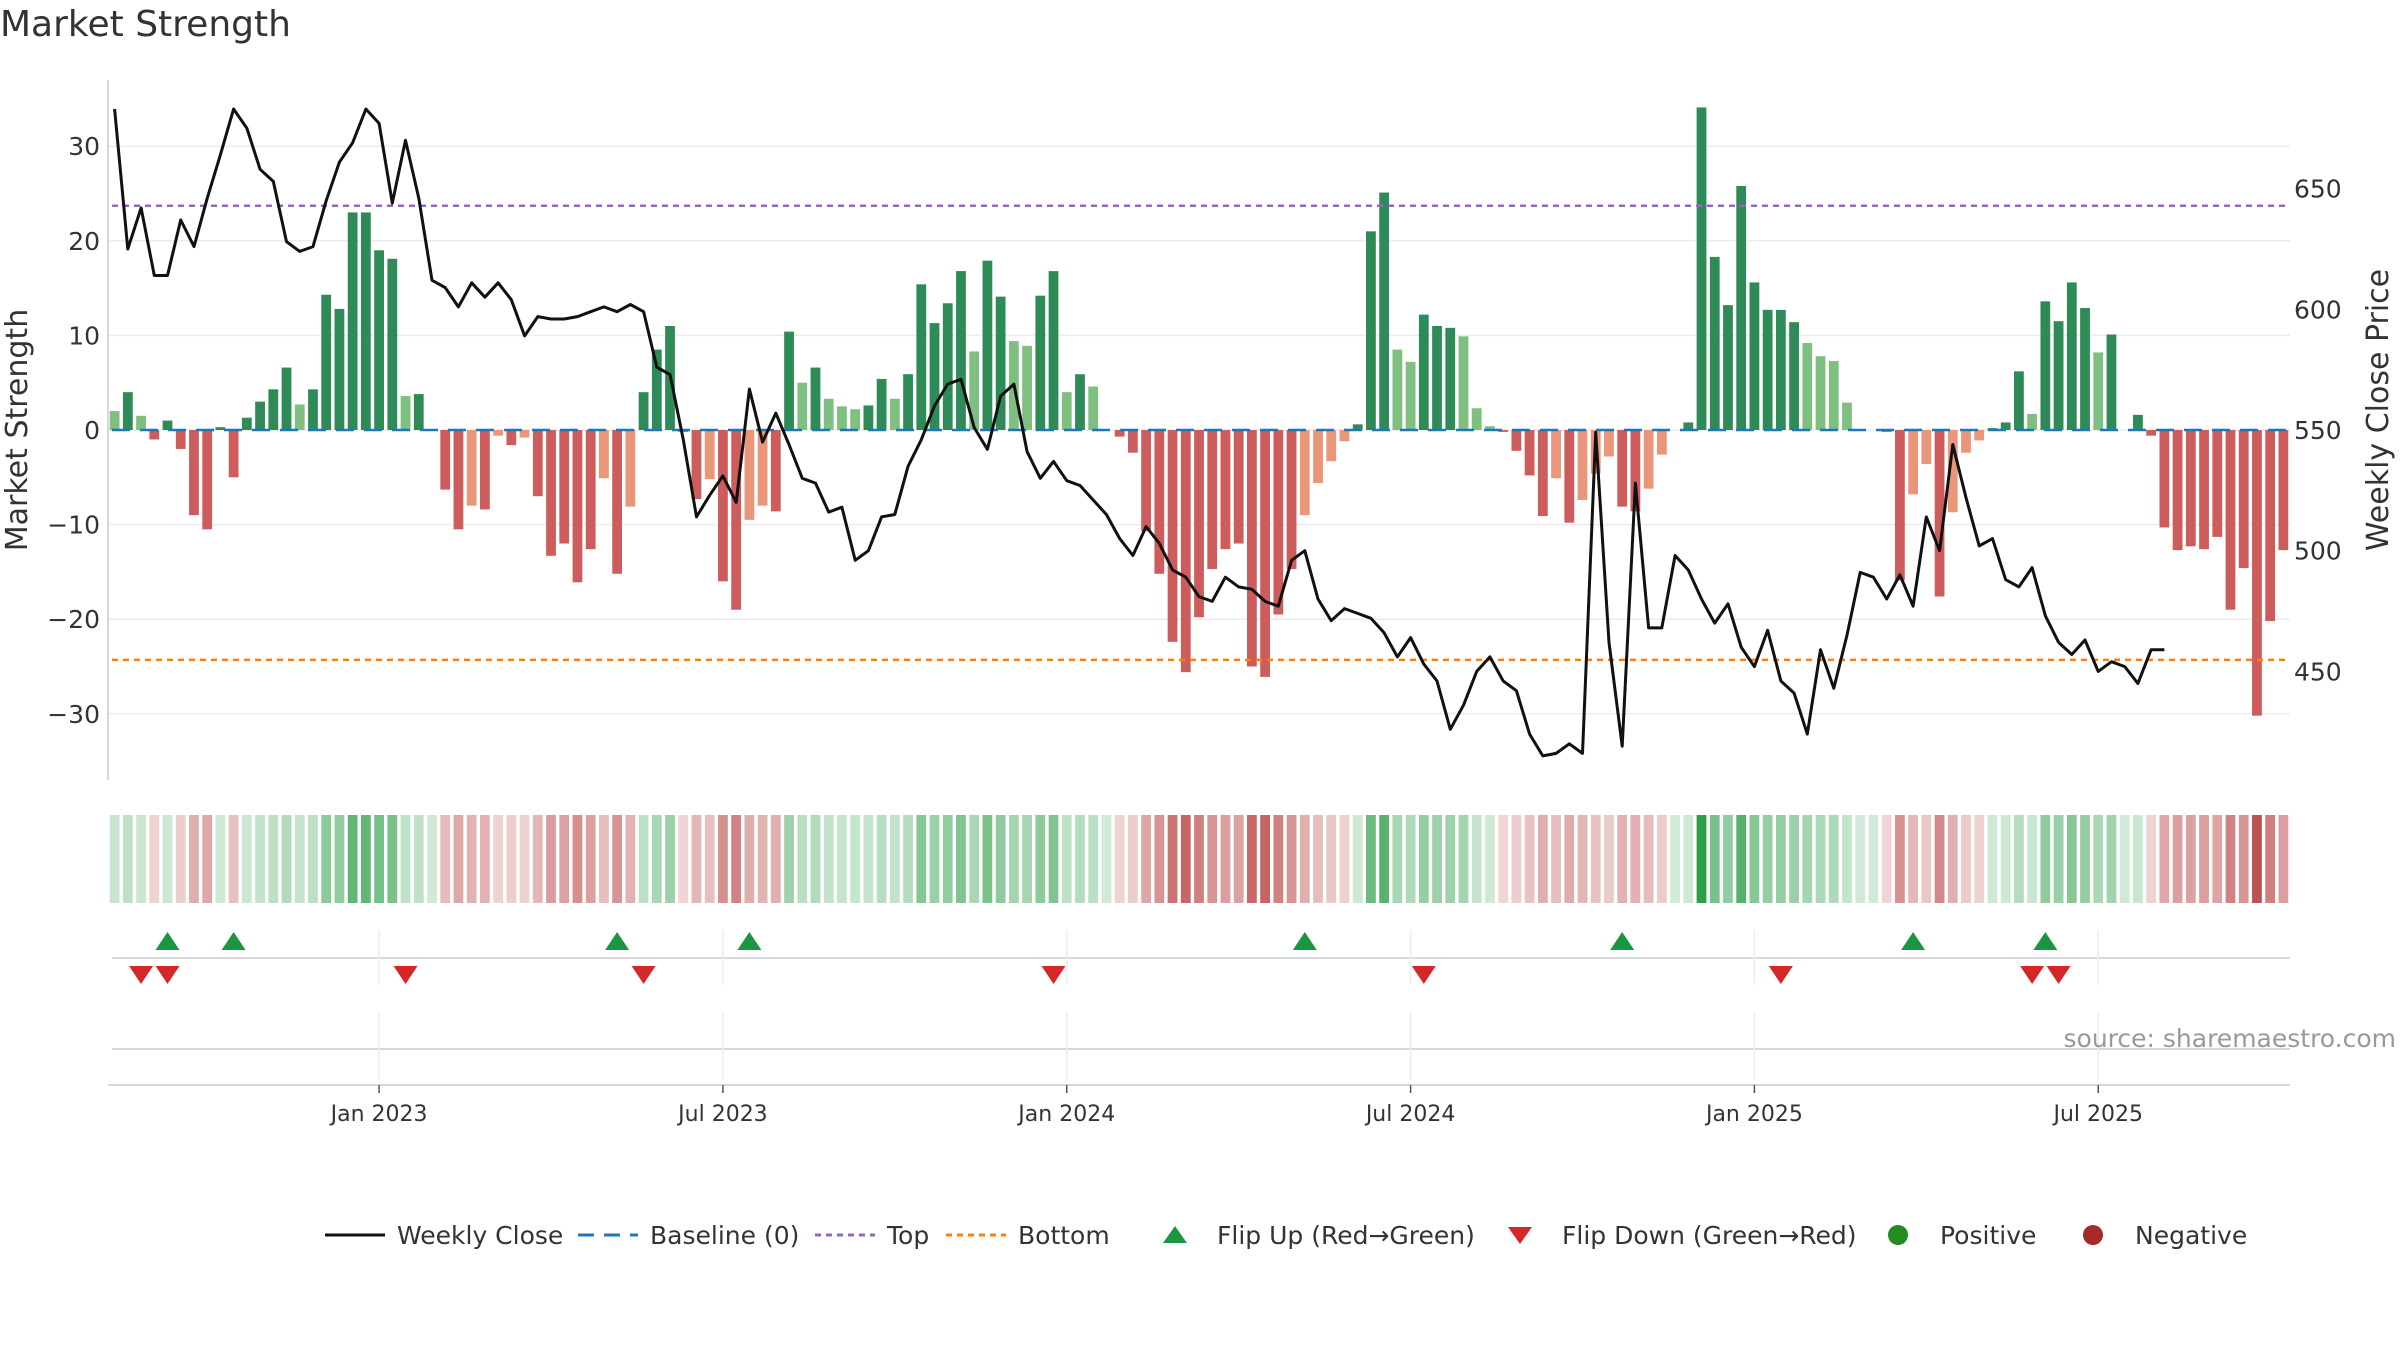 Image resolution: width=2400 pixels, height=1350 pixels. I want to click on legend-item: Flip Up (Red→Green), so click(1319, 1235).